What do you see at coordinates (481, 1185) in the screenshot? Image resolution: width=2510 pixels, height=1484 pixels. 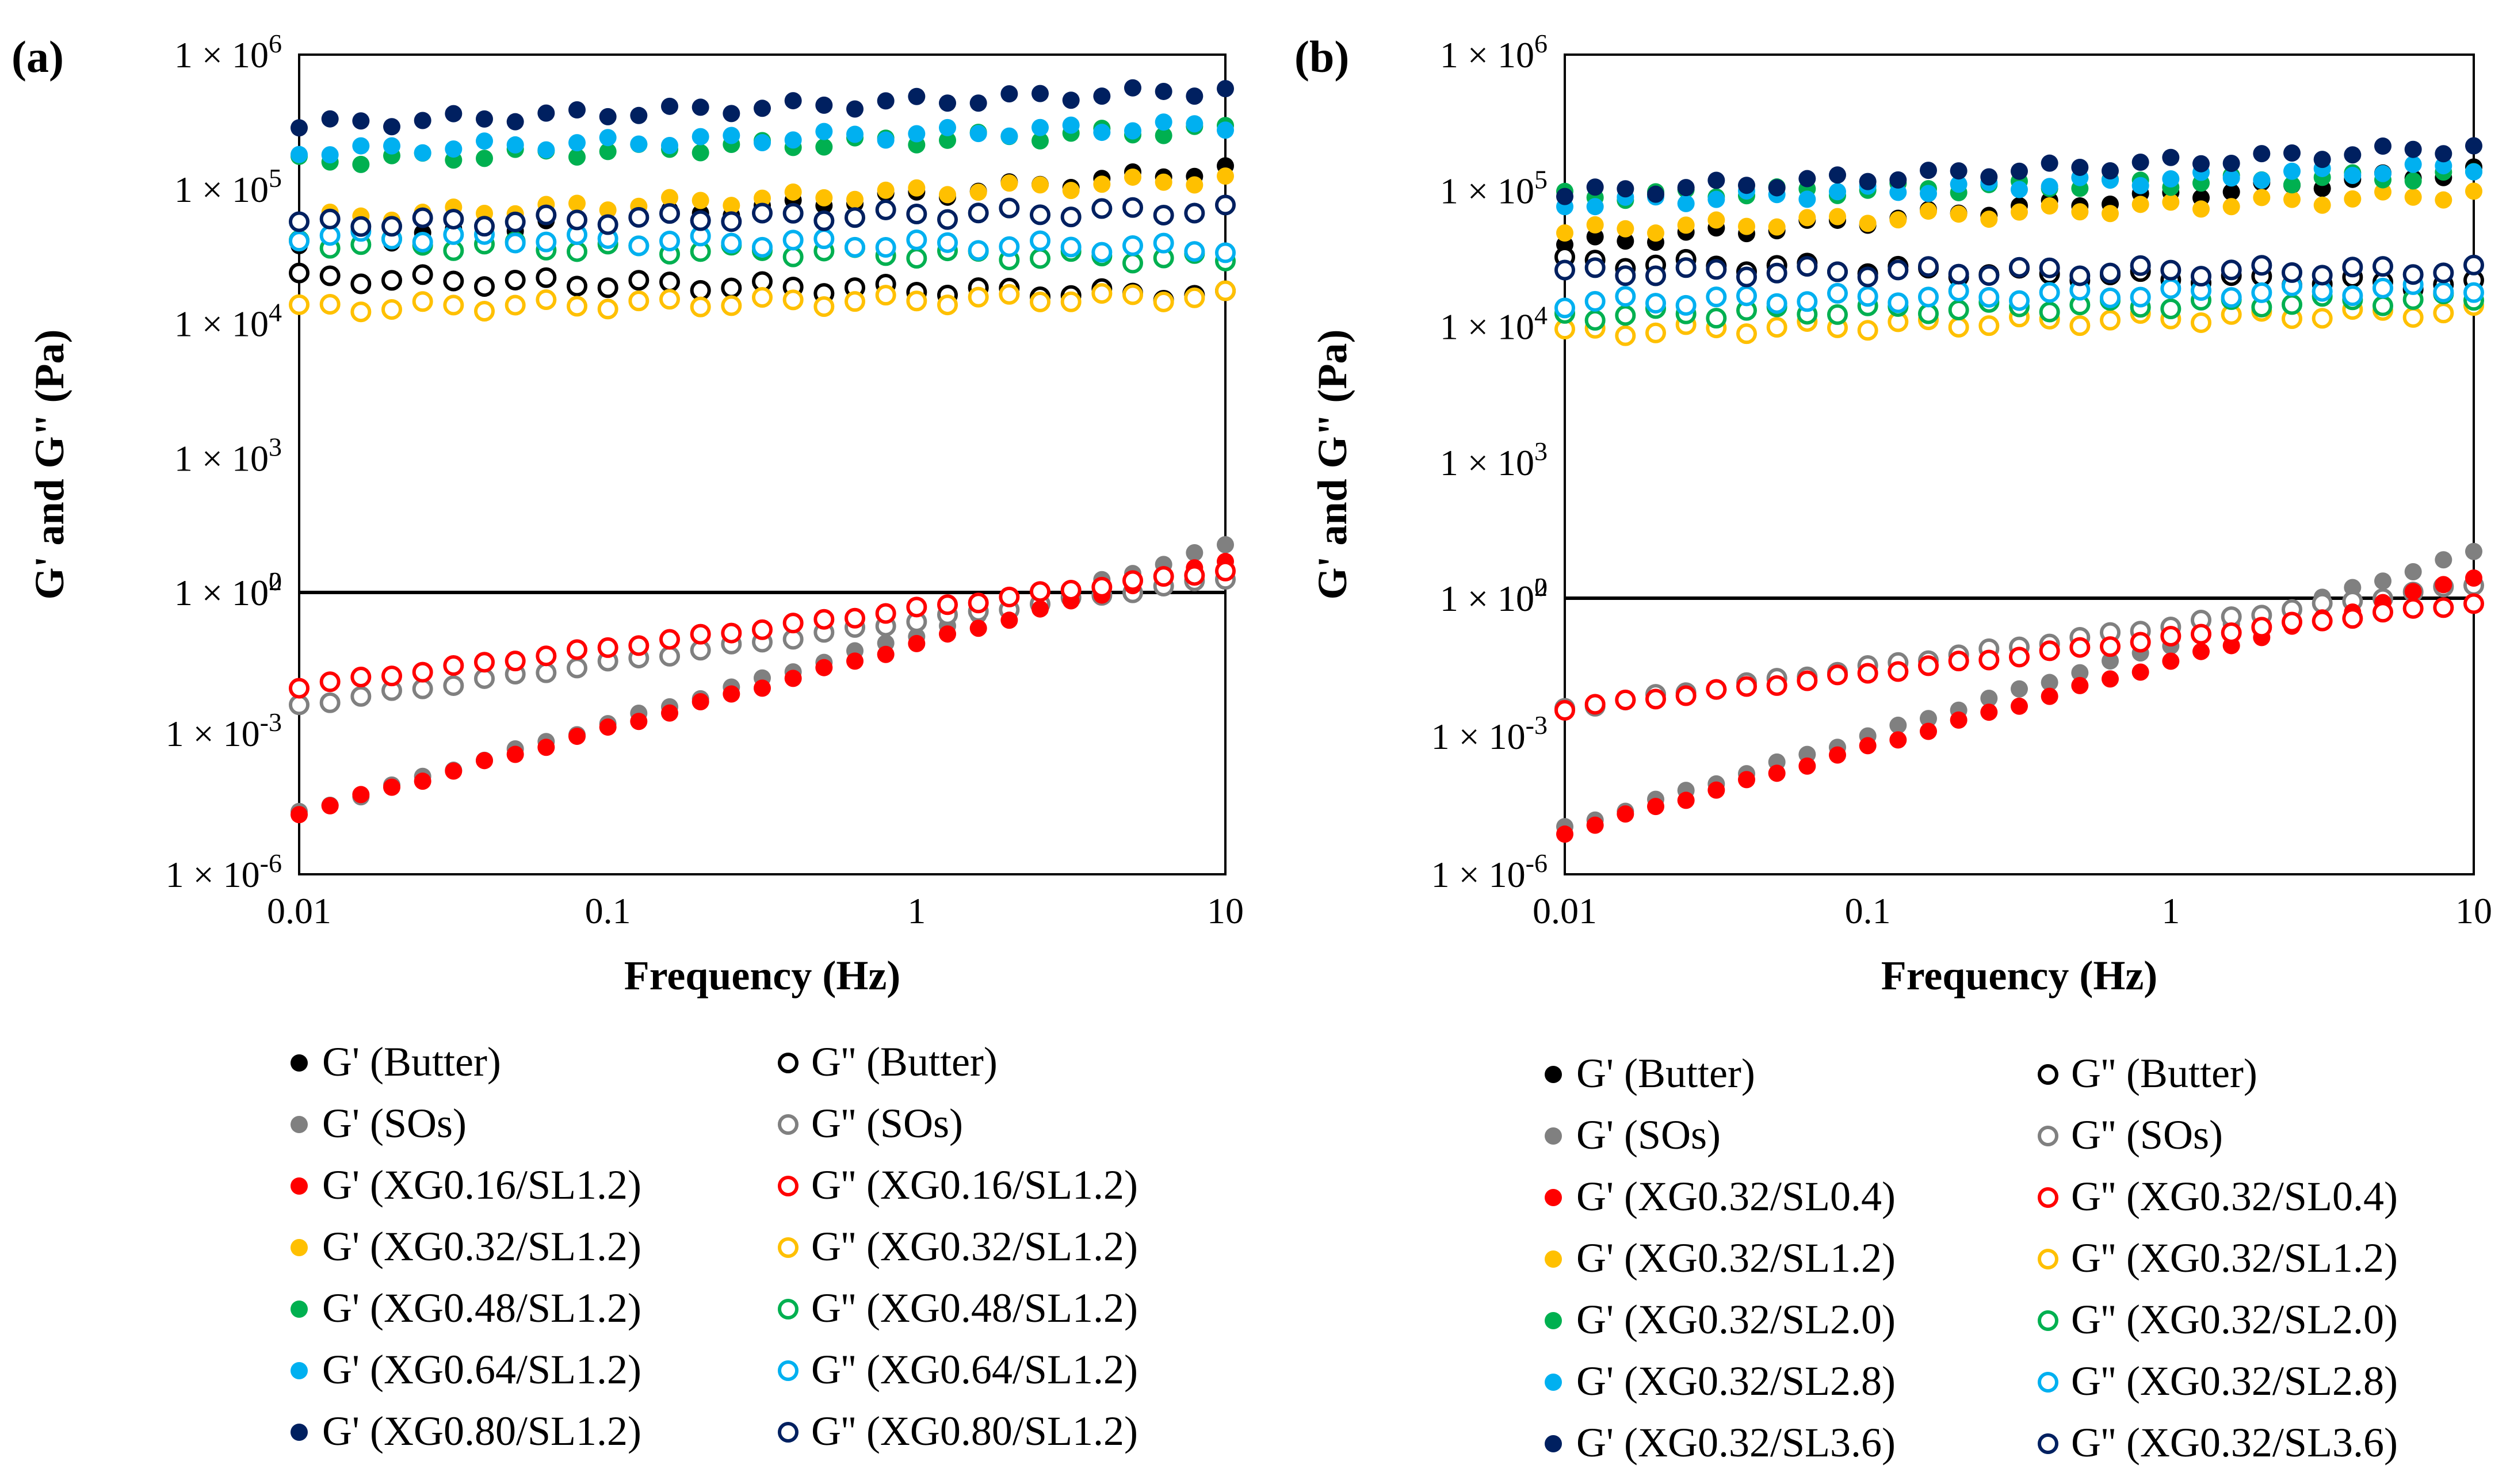 I see `legend-label: G' (XG0.16/SL1.2)` at bounding box center [481, 1185].